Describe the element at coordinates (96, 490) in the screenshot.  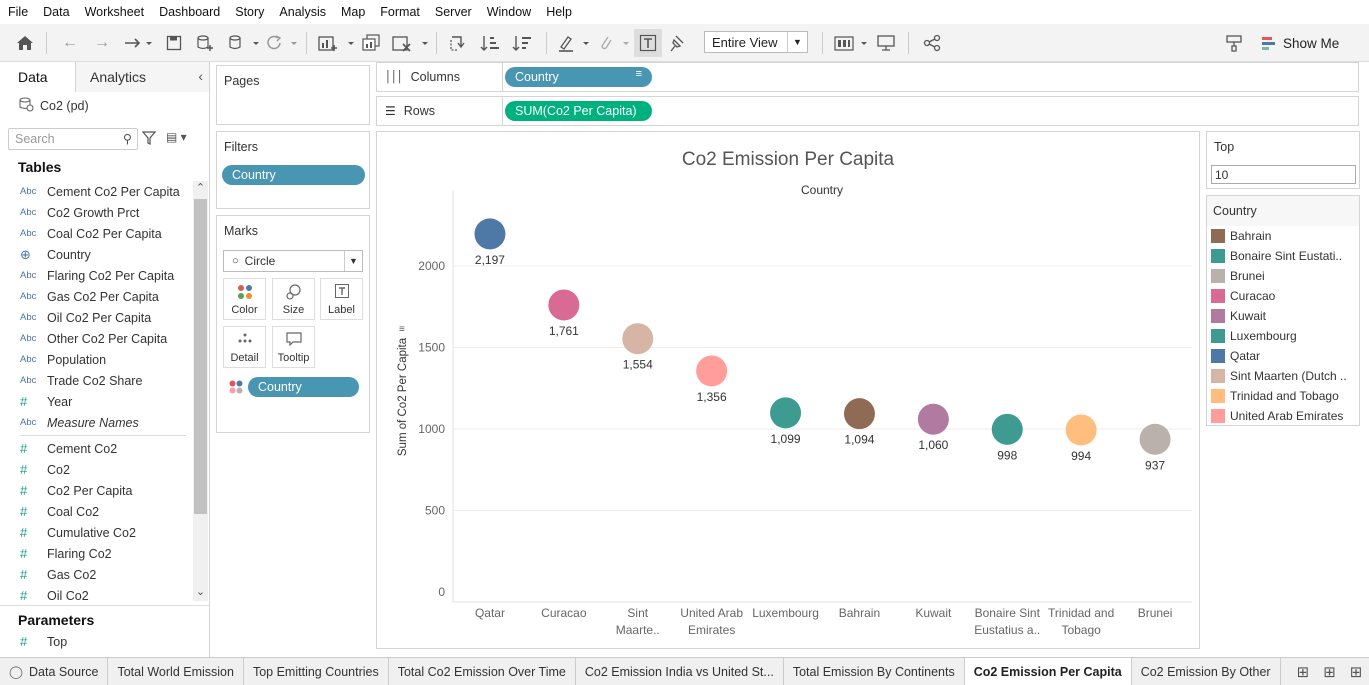
I see `field-item: # Co2 Per Capita` at that location.